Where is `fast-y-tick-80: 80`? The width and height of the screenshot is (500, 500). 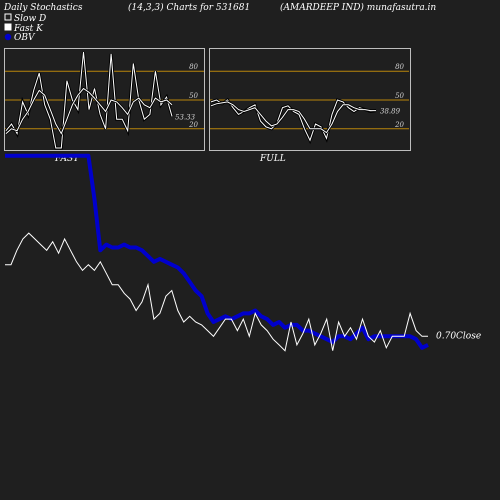
fast-y-tick-80: 80 is located at coordinates (193, 67).